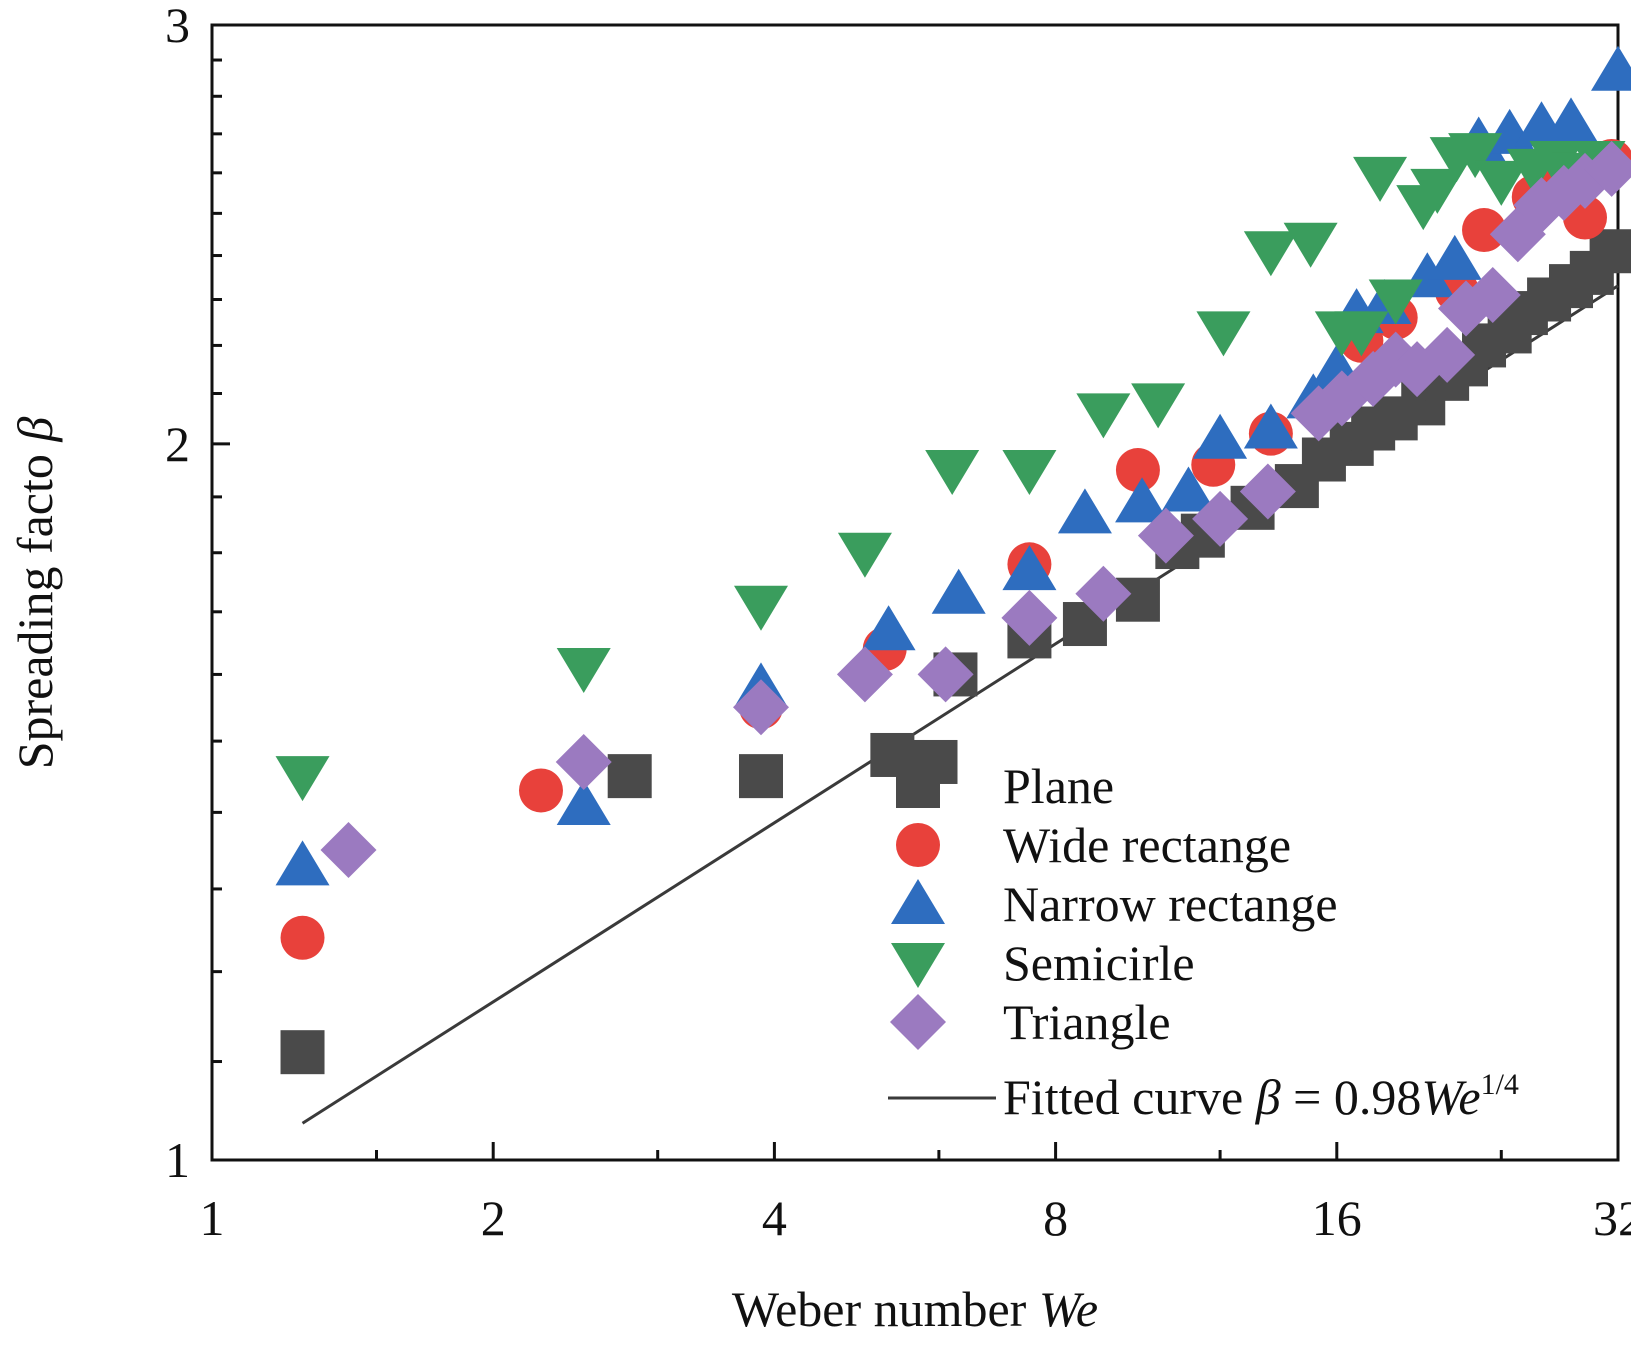 This screenshot has width=1631, height=1347. I want to click on y-axis-title: Spreading facto β, so click(35, 593).